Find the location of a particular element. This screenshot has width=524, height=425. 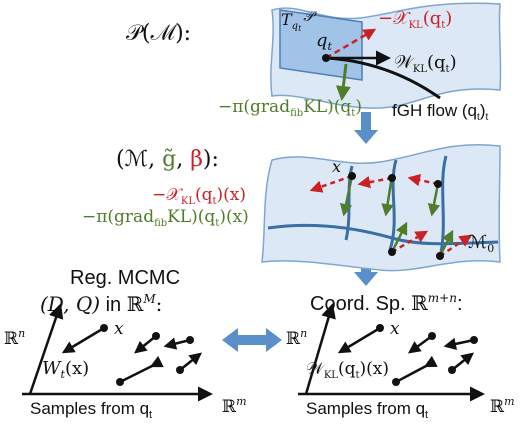

left-axes is located at coordinates (117, 352).